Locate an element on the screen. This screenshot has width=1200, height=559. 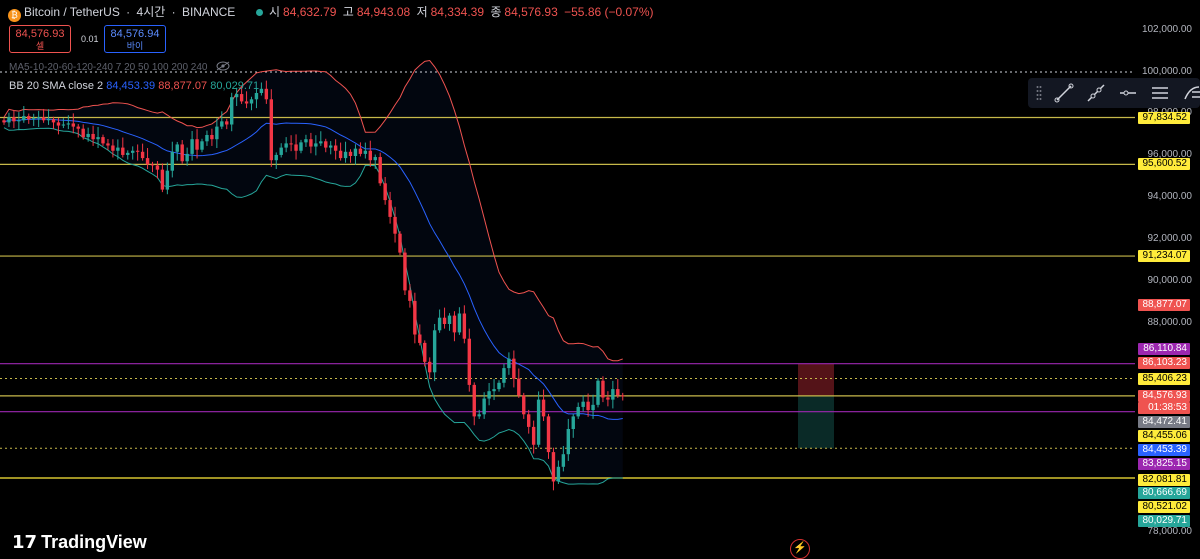
high-value: 84,943.08 is located at coordinates (383, 12).